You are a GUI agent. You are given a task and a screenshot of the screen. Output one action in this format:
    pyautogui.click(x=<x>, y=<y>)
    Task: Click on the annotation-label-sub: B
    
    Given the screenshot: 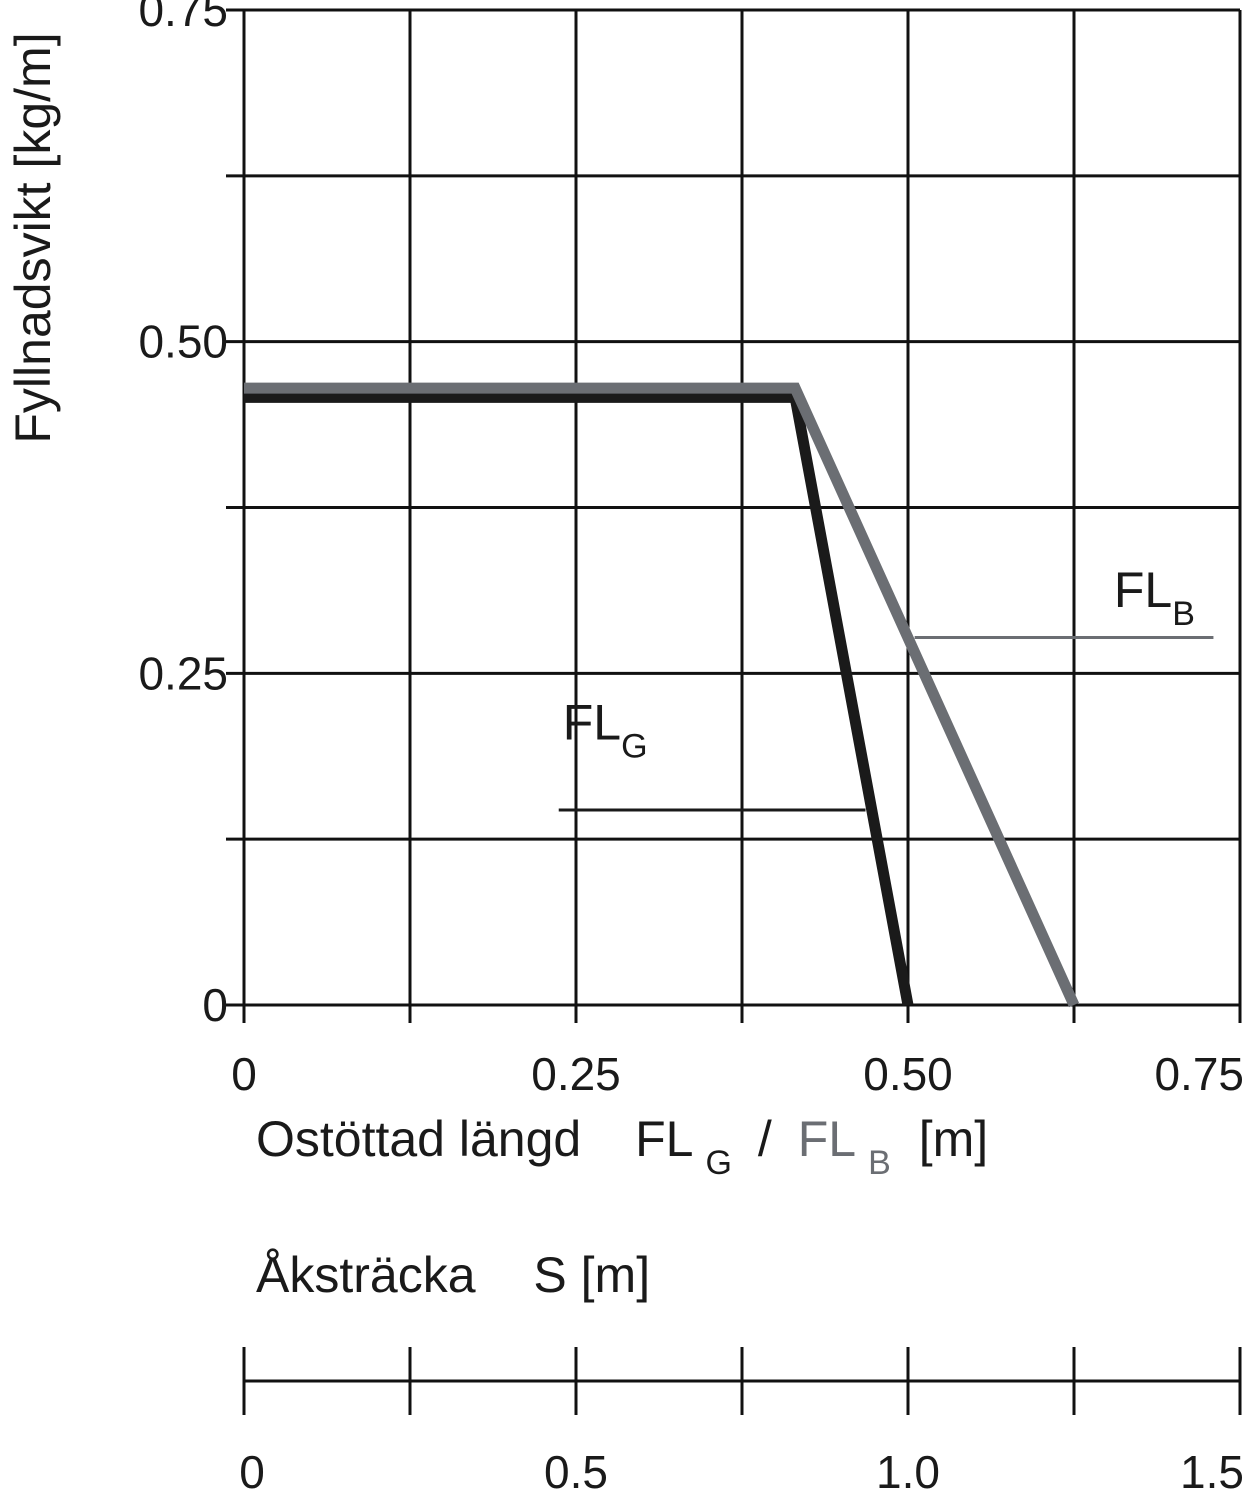 What is the action you would take?
    pyautogui.click(x=1183, y=614)
    